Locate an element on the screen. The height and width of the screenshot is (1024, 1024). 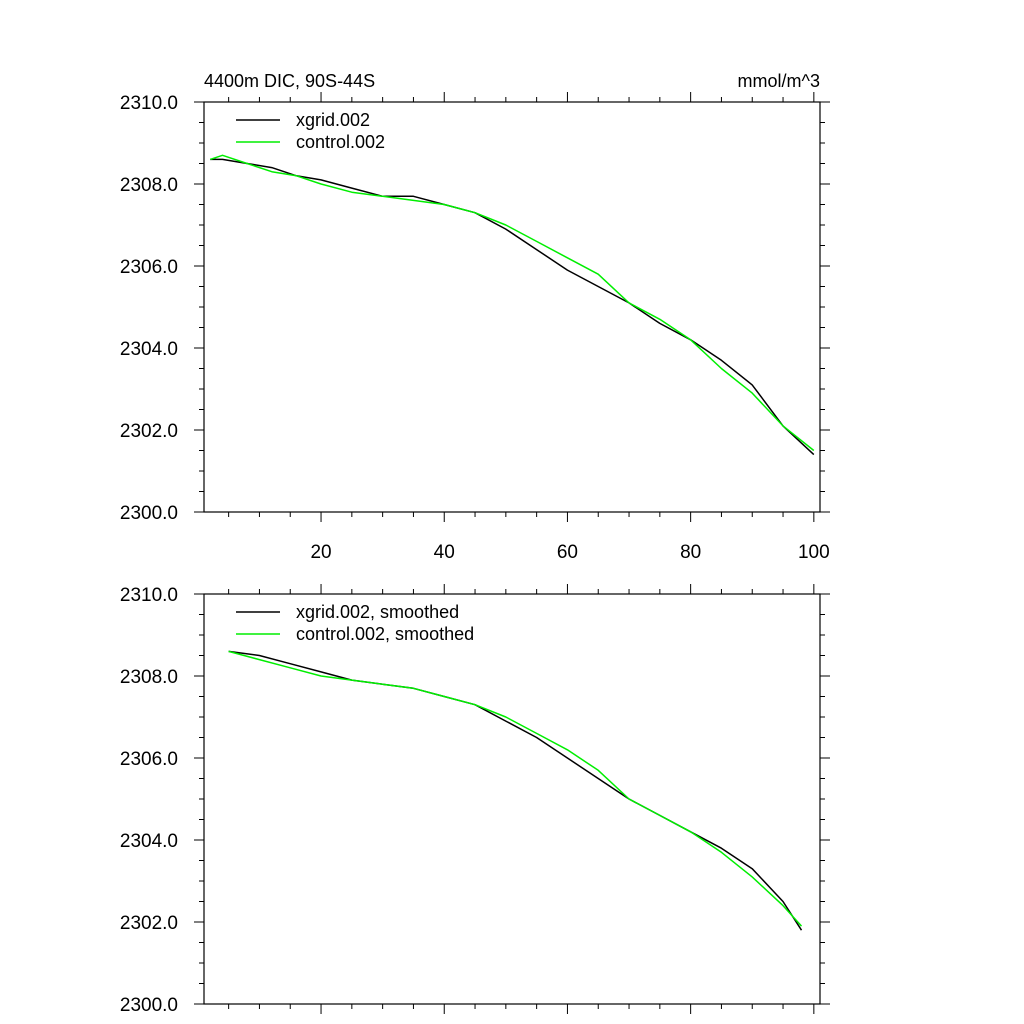
x-tick-label: 40 is located at coordinates (444, 552).